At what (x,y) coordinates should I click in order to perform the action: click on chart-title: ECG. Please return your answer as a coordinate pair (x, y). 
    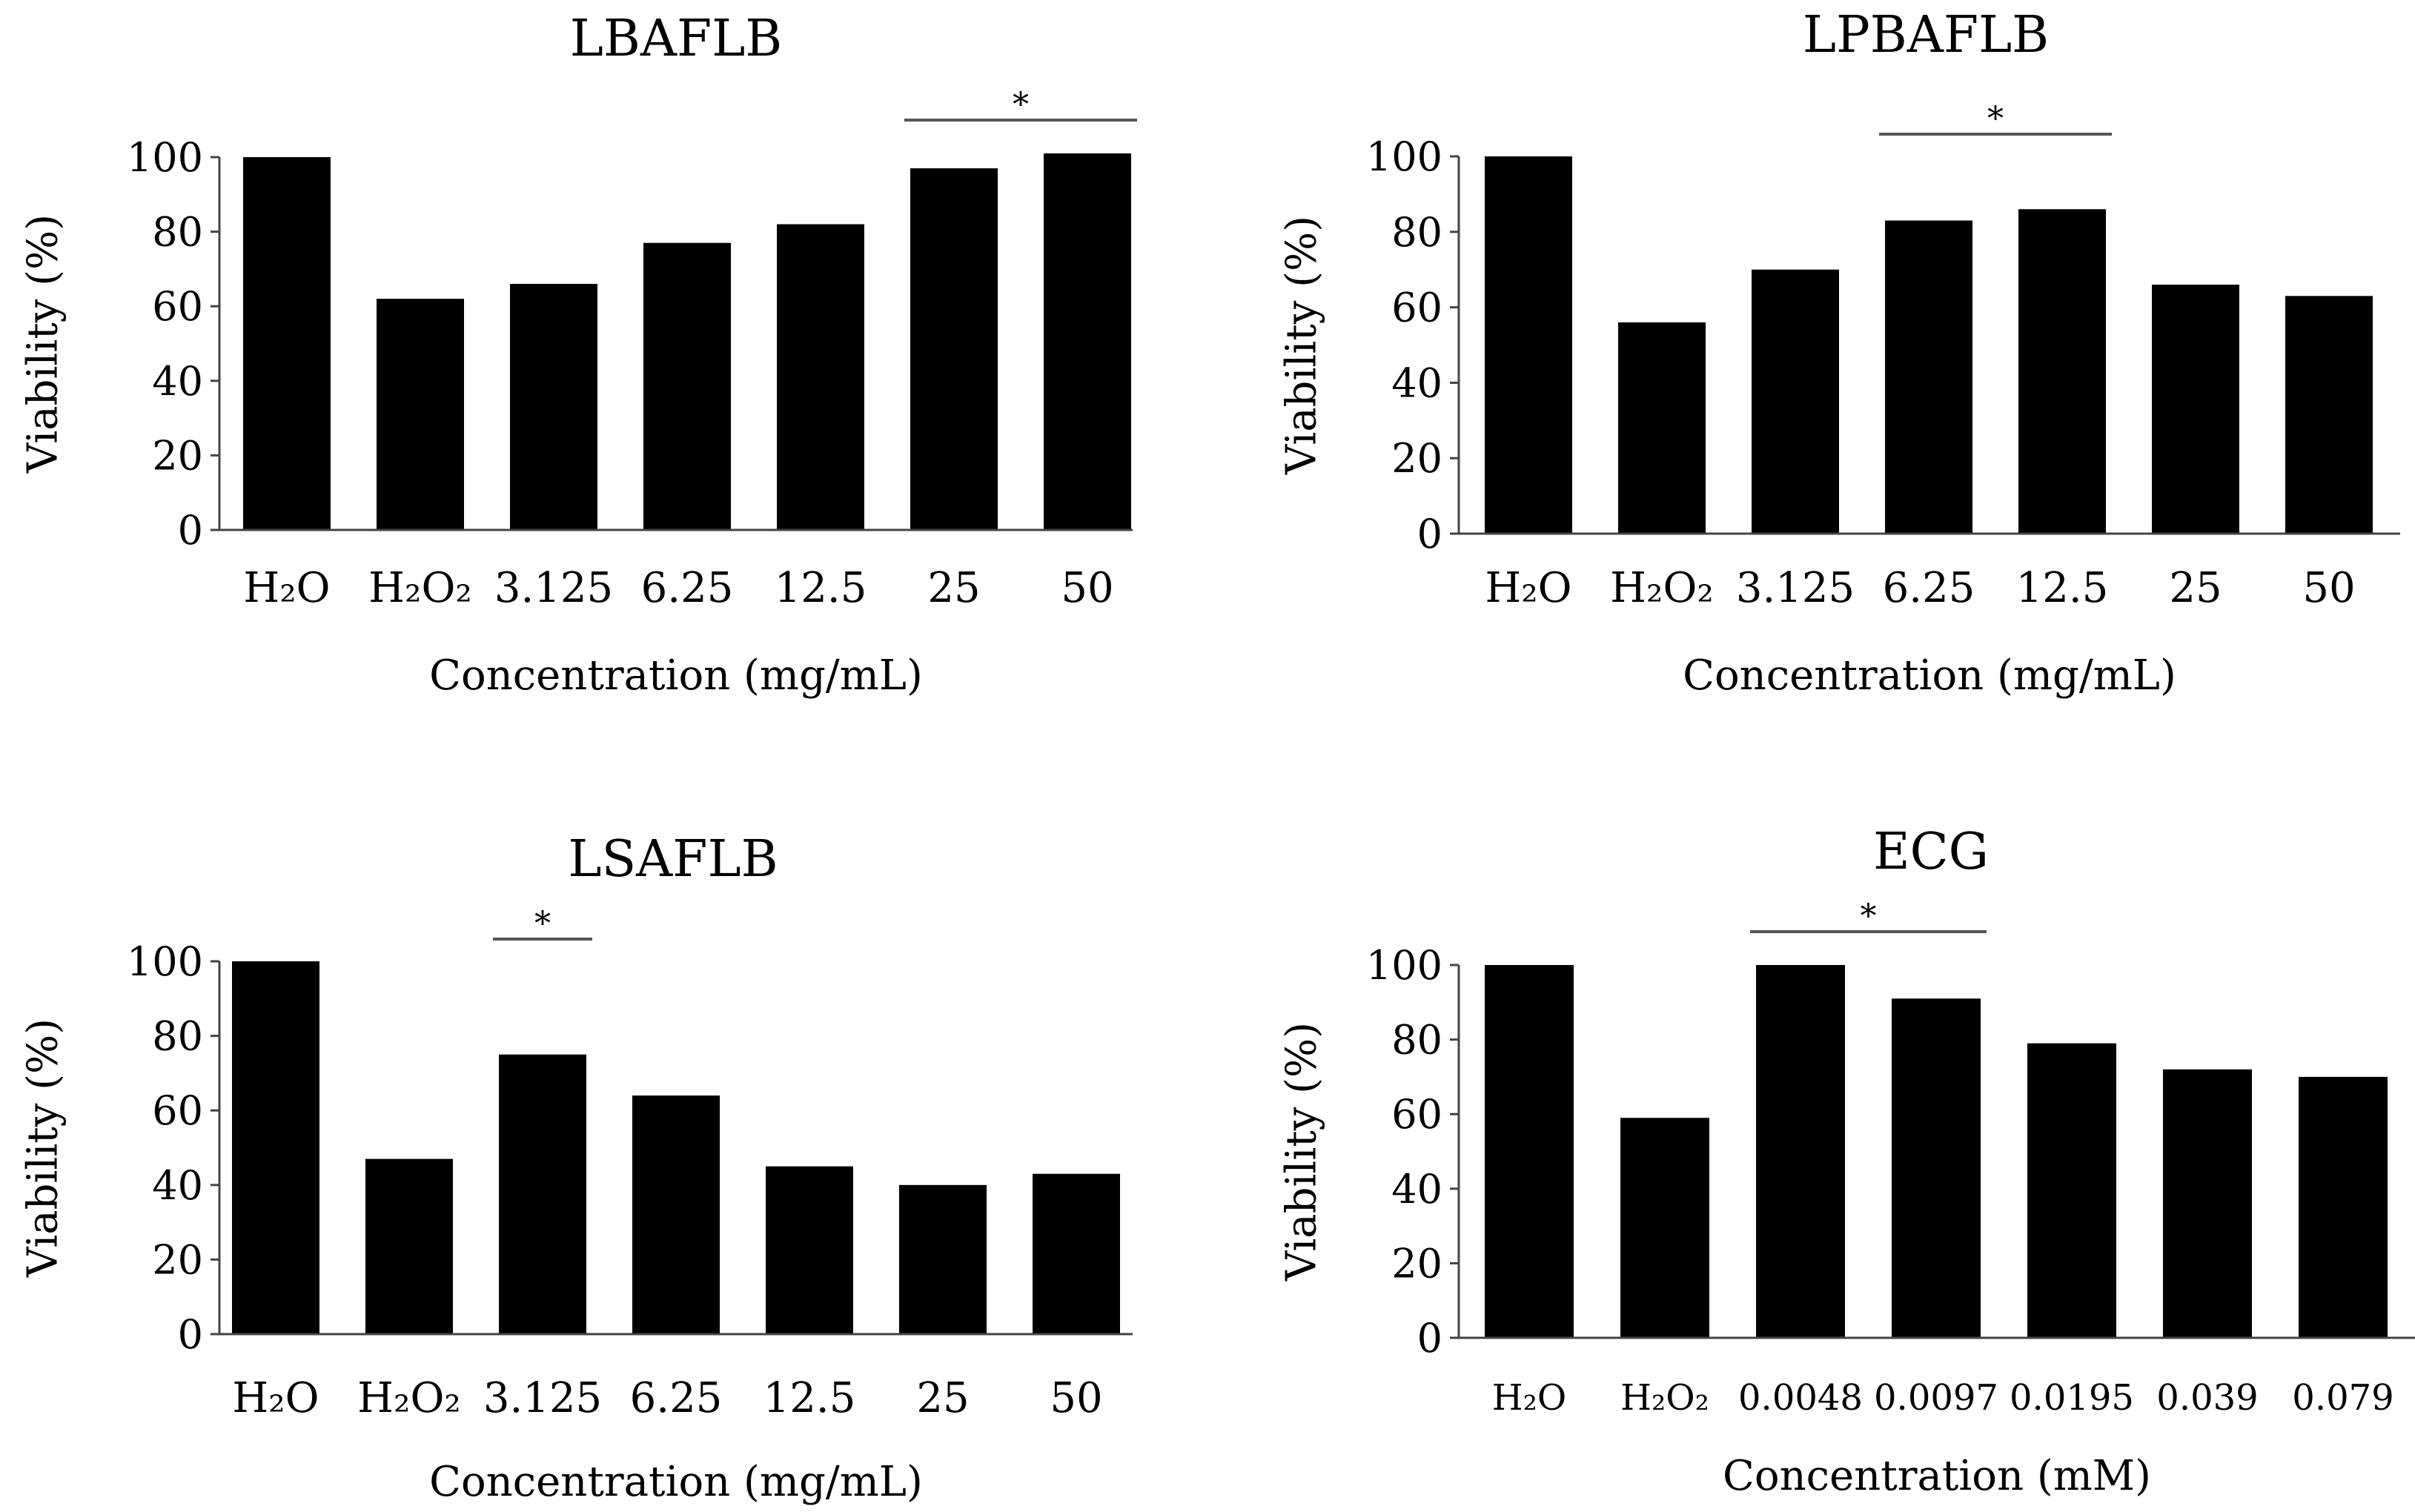
    Looking at the image, I should click on (1931, 852).